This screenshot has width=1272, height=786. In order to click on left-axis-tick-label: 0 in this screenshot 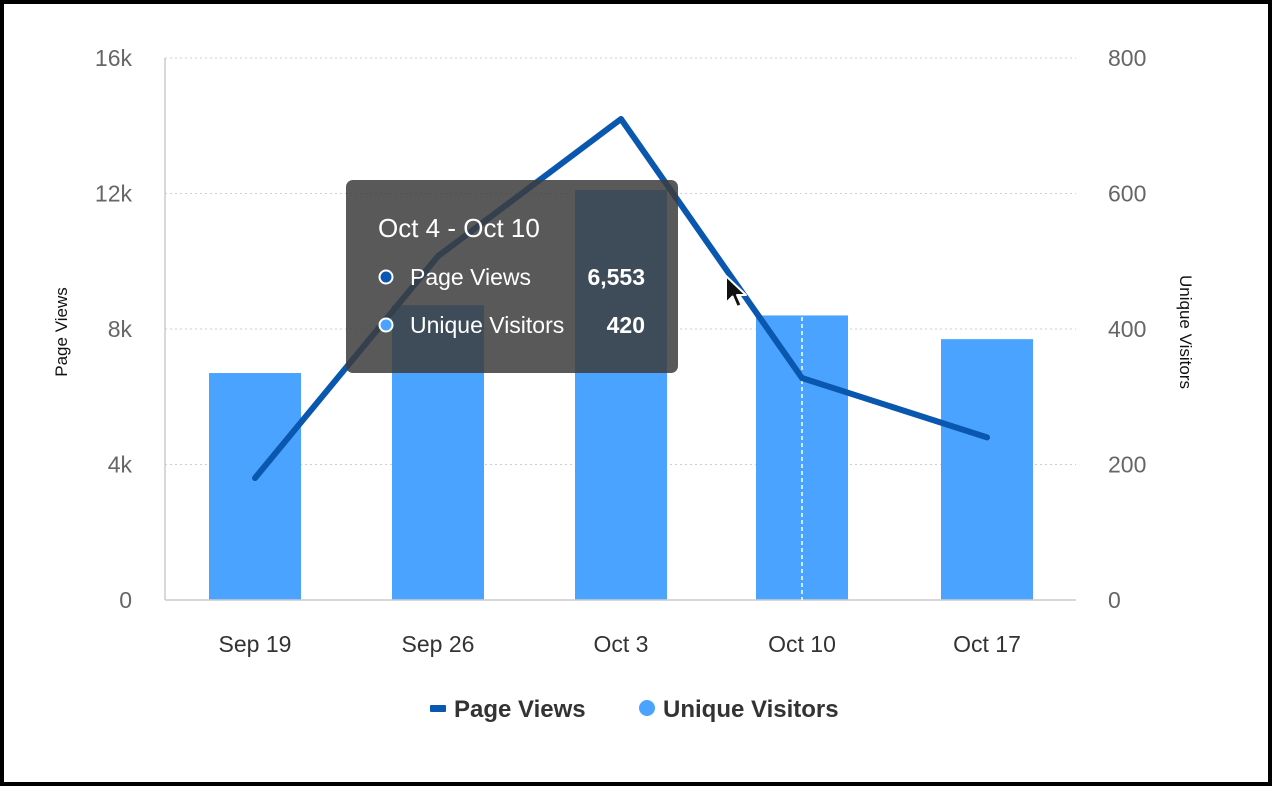, I will do `click(125, 600)`.